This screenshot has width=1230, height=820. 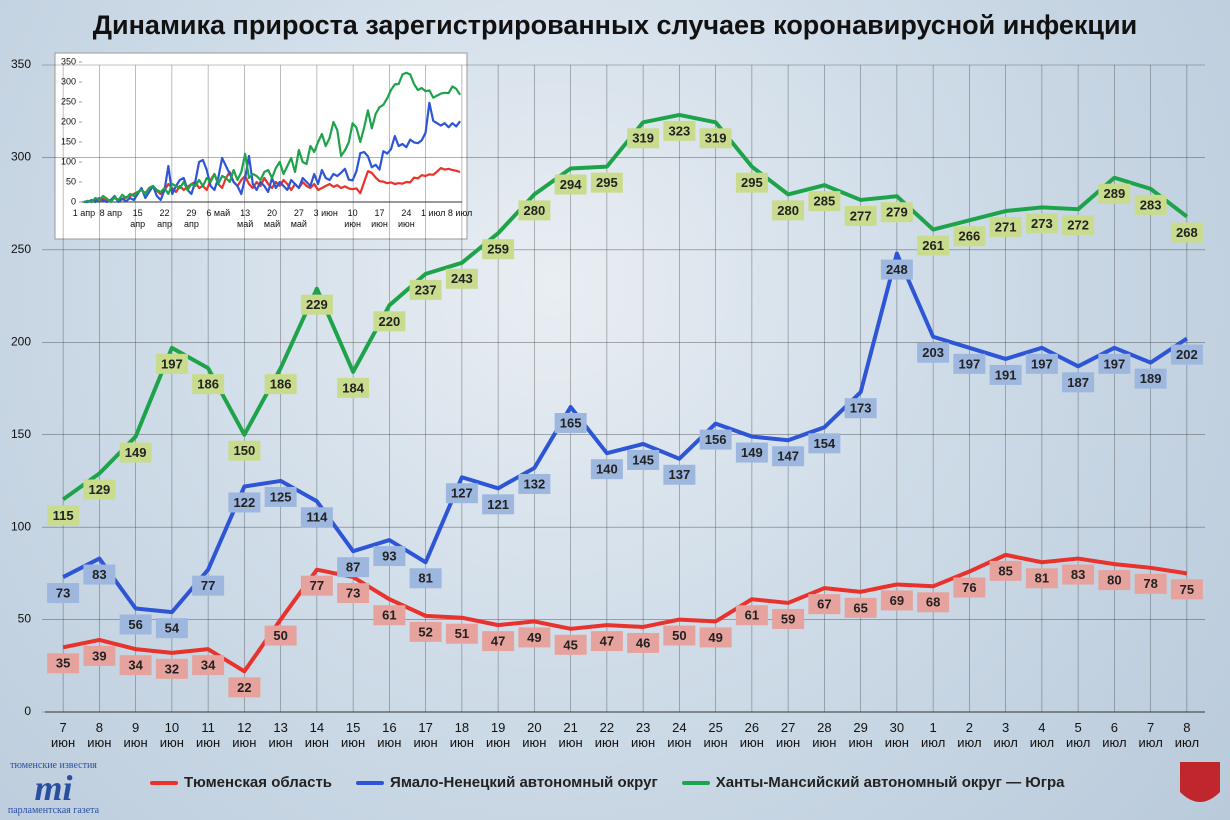 What do you see at coordinates (1114, 580) in the screenshot?
I see `data-label: 80` at bounding box center [1114, 580].